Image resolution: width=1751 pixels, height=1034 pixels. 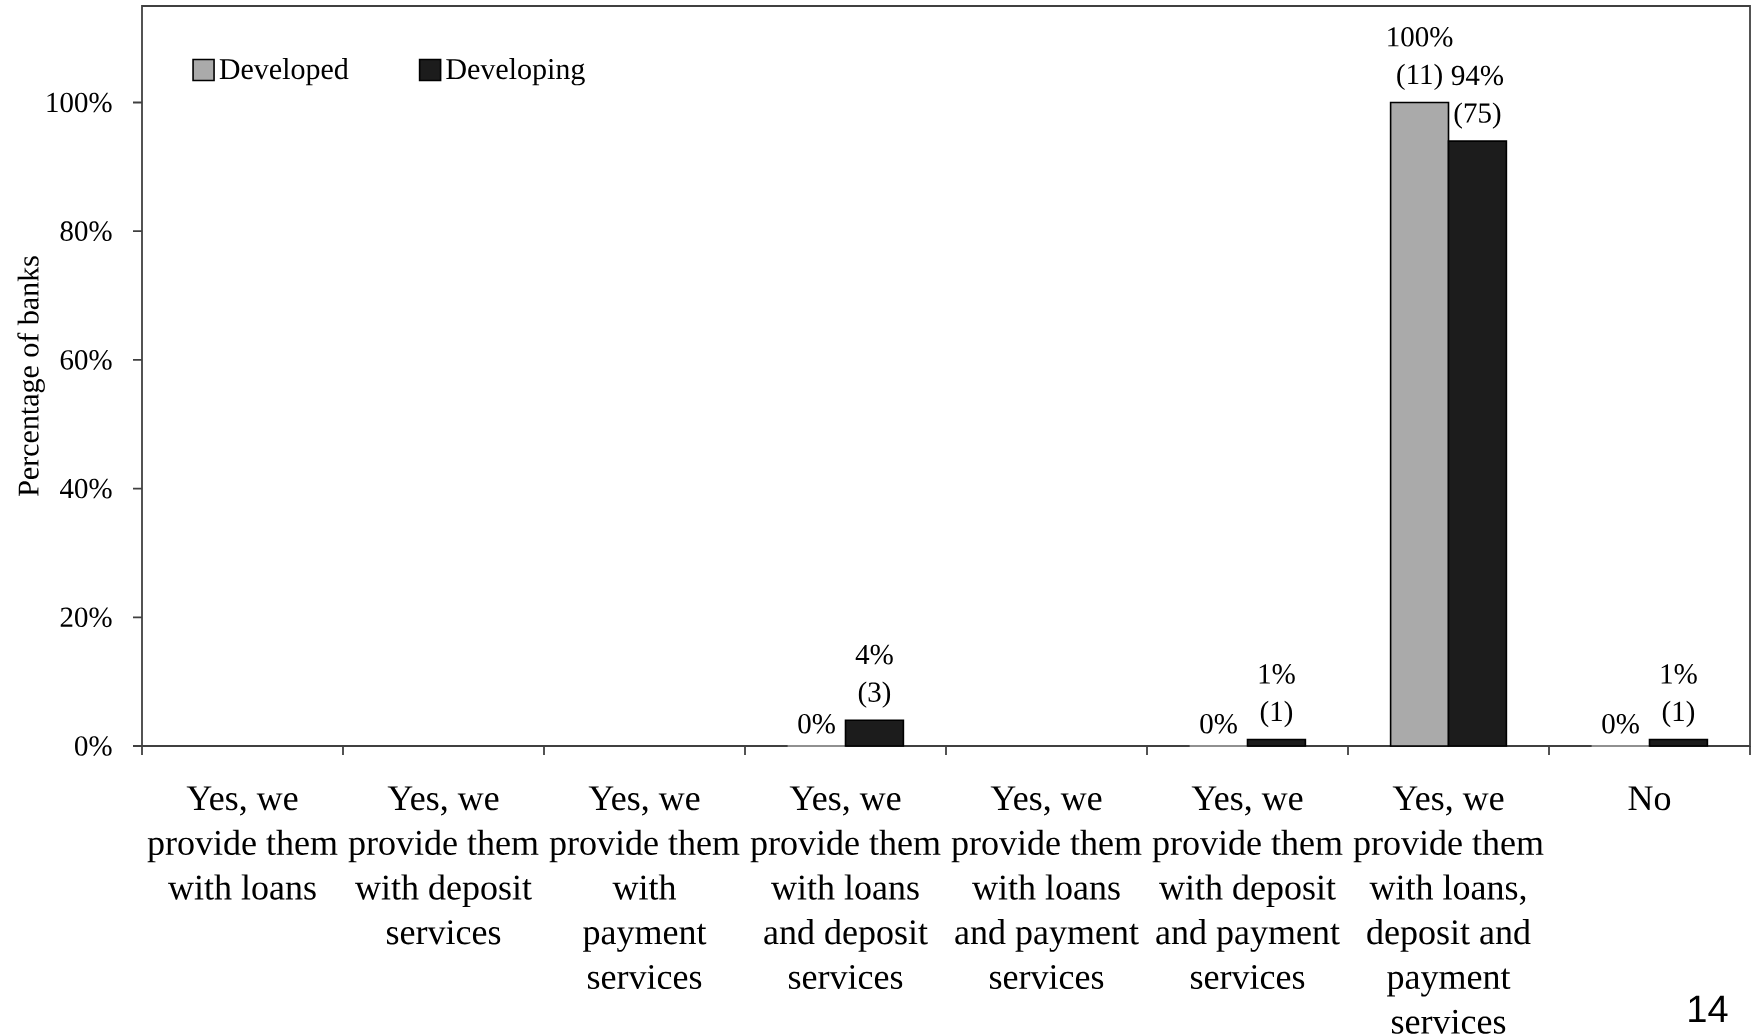 What do you see at coordinates (86, 488) in the screenshot?
I see `y-tick-label: 40%` at bounding box center [86, 488].